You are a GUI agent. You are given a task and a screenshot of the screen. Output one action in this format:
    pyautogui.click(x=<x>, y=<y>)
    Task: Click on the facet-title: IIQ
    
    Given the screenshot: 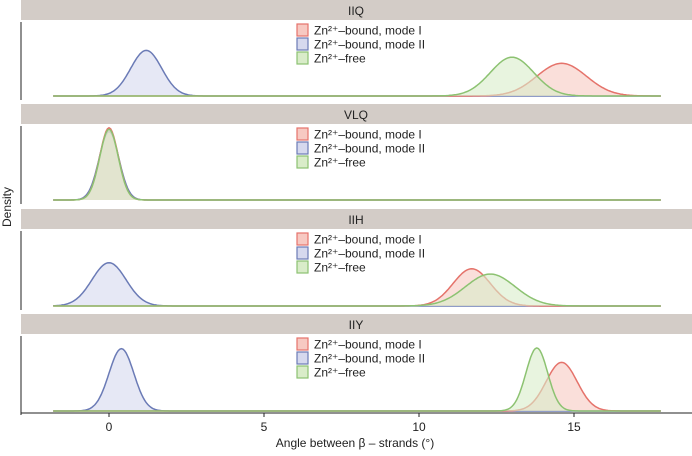 What is the action you would take?
    pyautogui.click(x=356, y=11)
    